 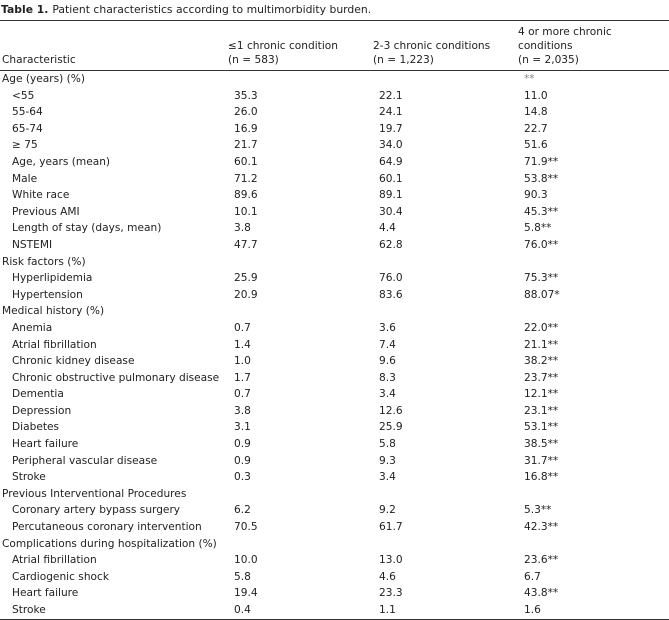 What do you see at coordinates (242, 327) in the screenshot?
I see `value-cell: 0.7` at bounding box center [242, 327].